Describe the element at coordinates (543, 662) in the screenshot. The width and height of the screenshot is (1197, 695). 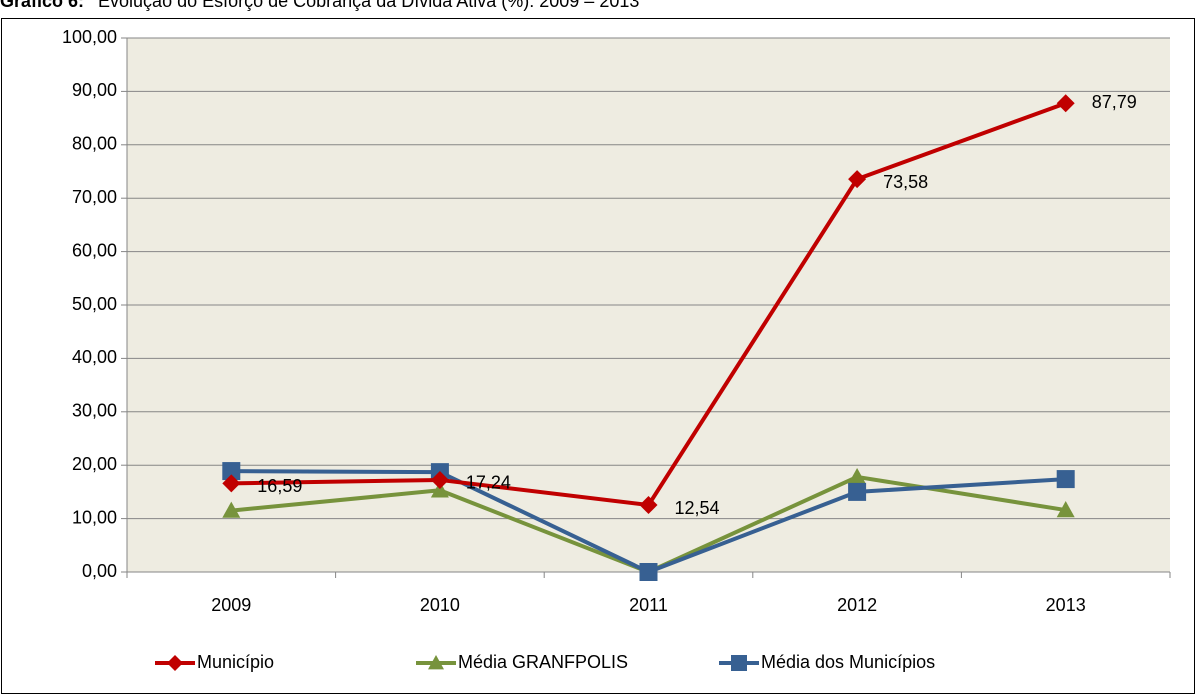
I see `legend-label: Média GRANFPOLIS` at that location.